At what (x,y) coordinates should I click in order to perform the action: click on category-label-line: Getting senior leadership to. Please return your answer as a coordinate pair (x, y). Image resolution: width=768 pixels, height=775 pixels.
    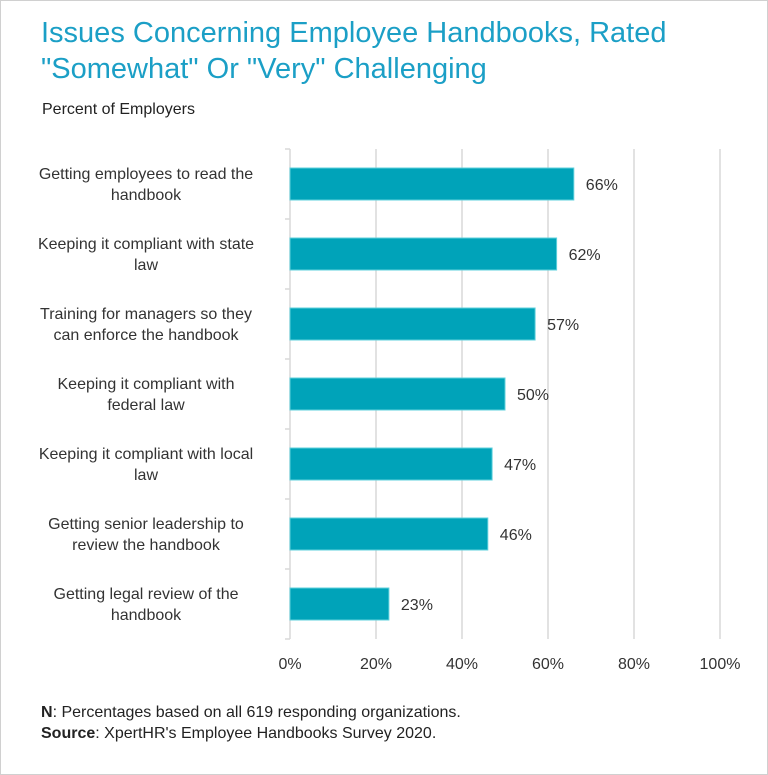
    Looking at the image, I should click on (146, 524).